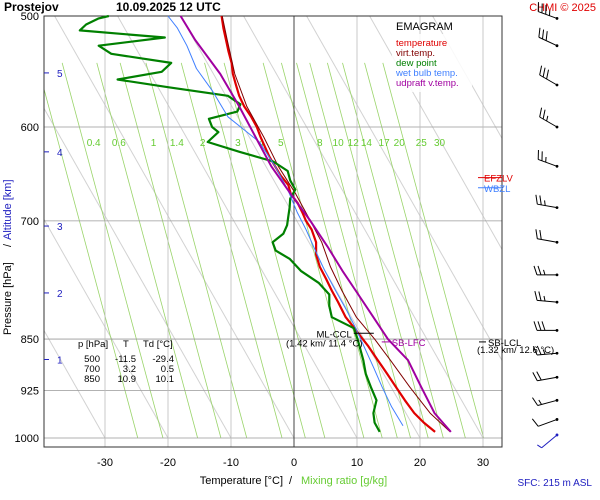  Describe the element at coordinates (105, 463) in the screenshot. I see `x-tick-label: -30` at that location.